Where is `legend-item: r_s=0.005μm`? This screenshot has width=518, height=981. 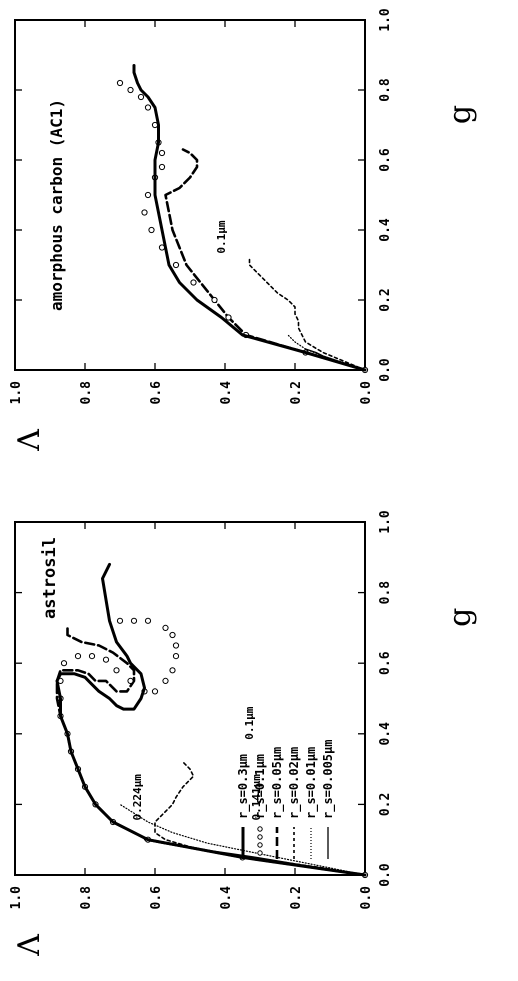 legend-item: r_s=0.005μm is located at coordinates (328, 799).